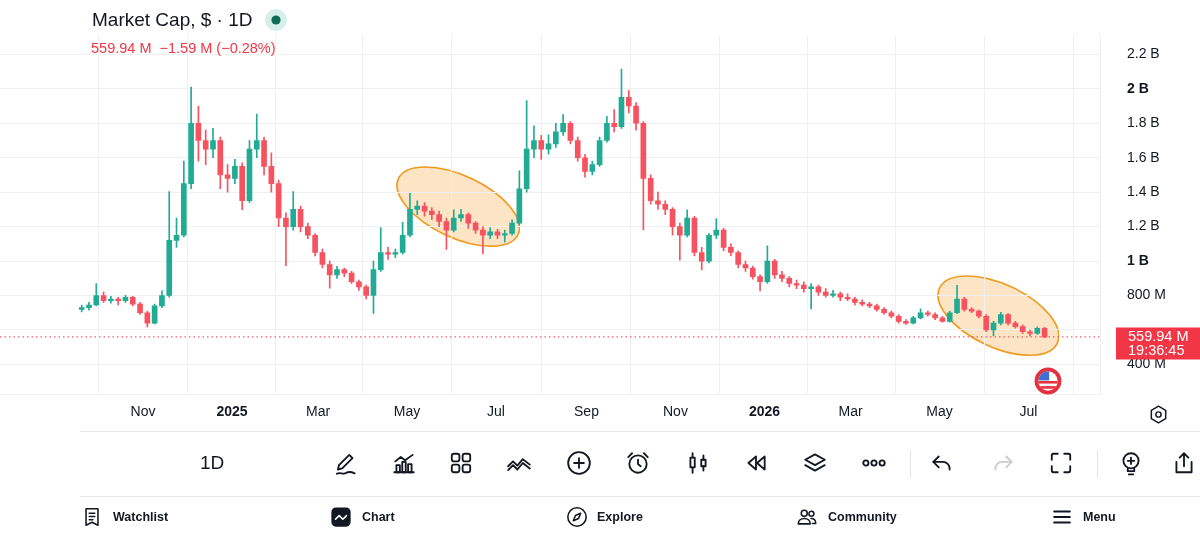  I want to click on text: Watchlist, so click(141, 517).